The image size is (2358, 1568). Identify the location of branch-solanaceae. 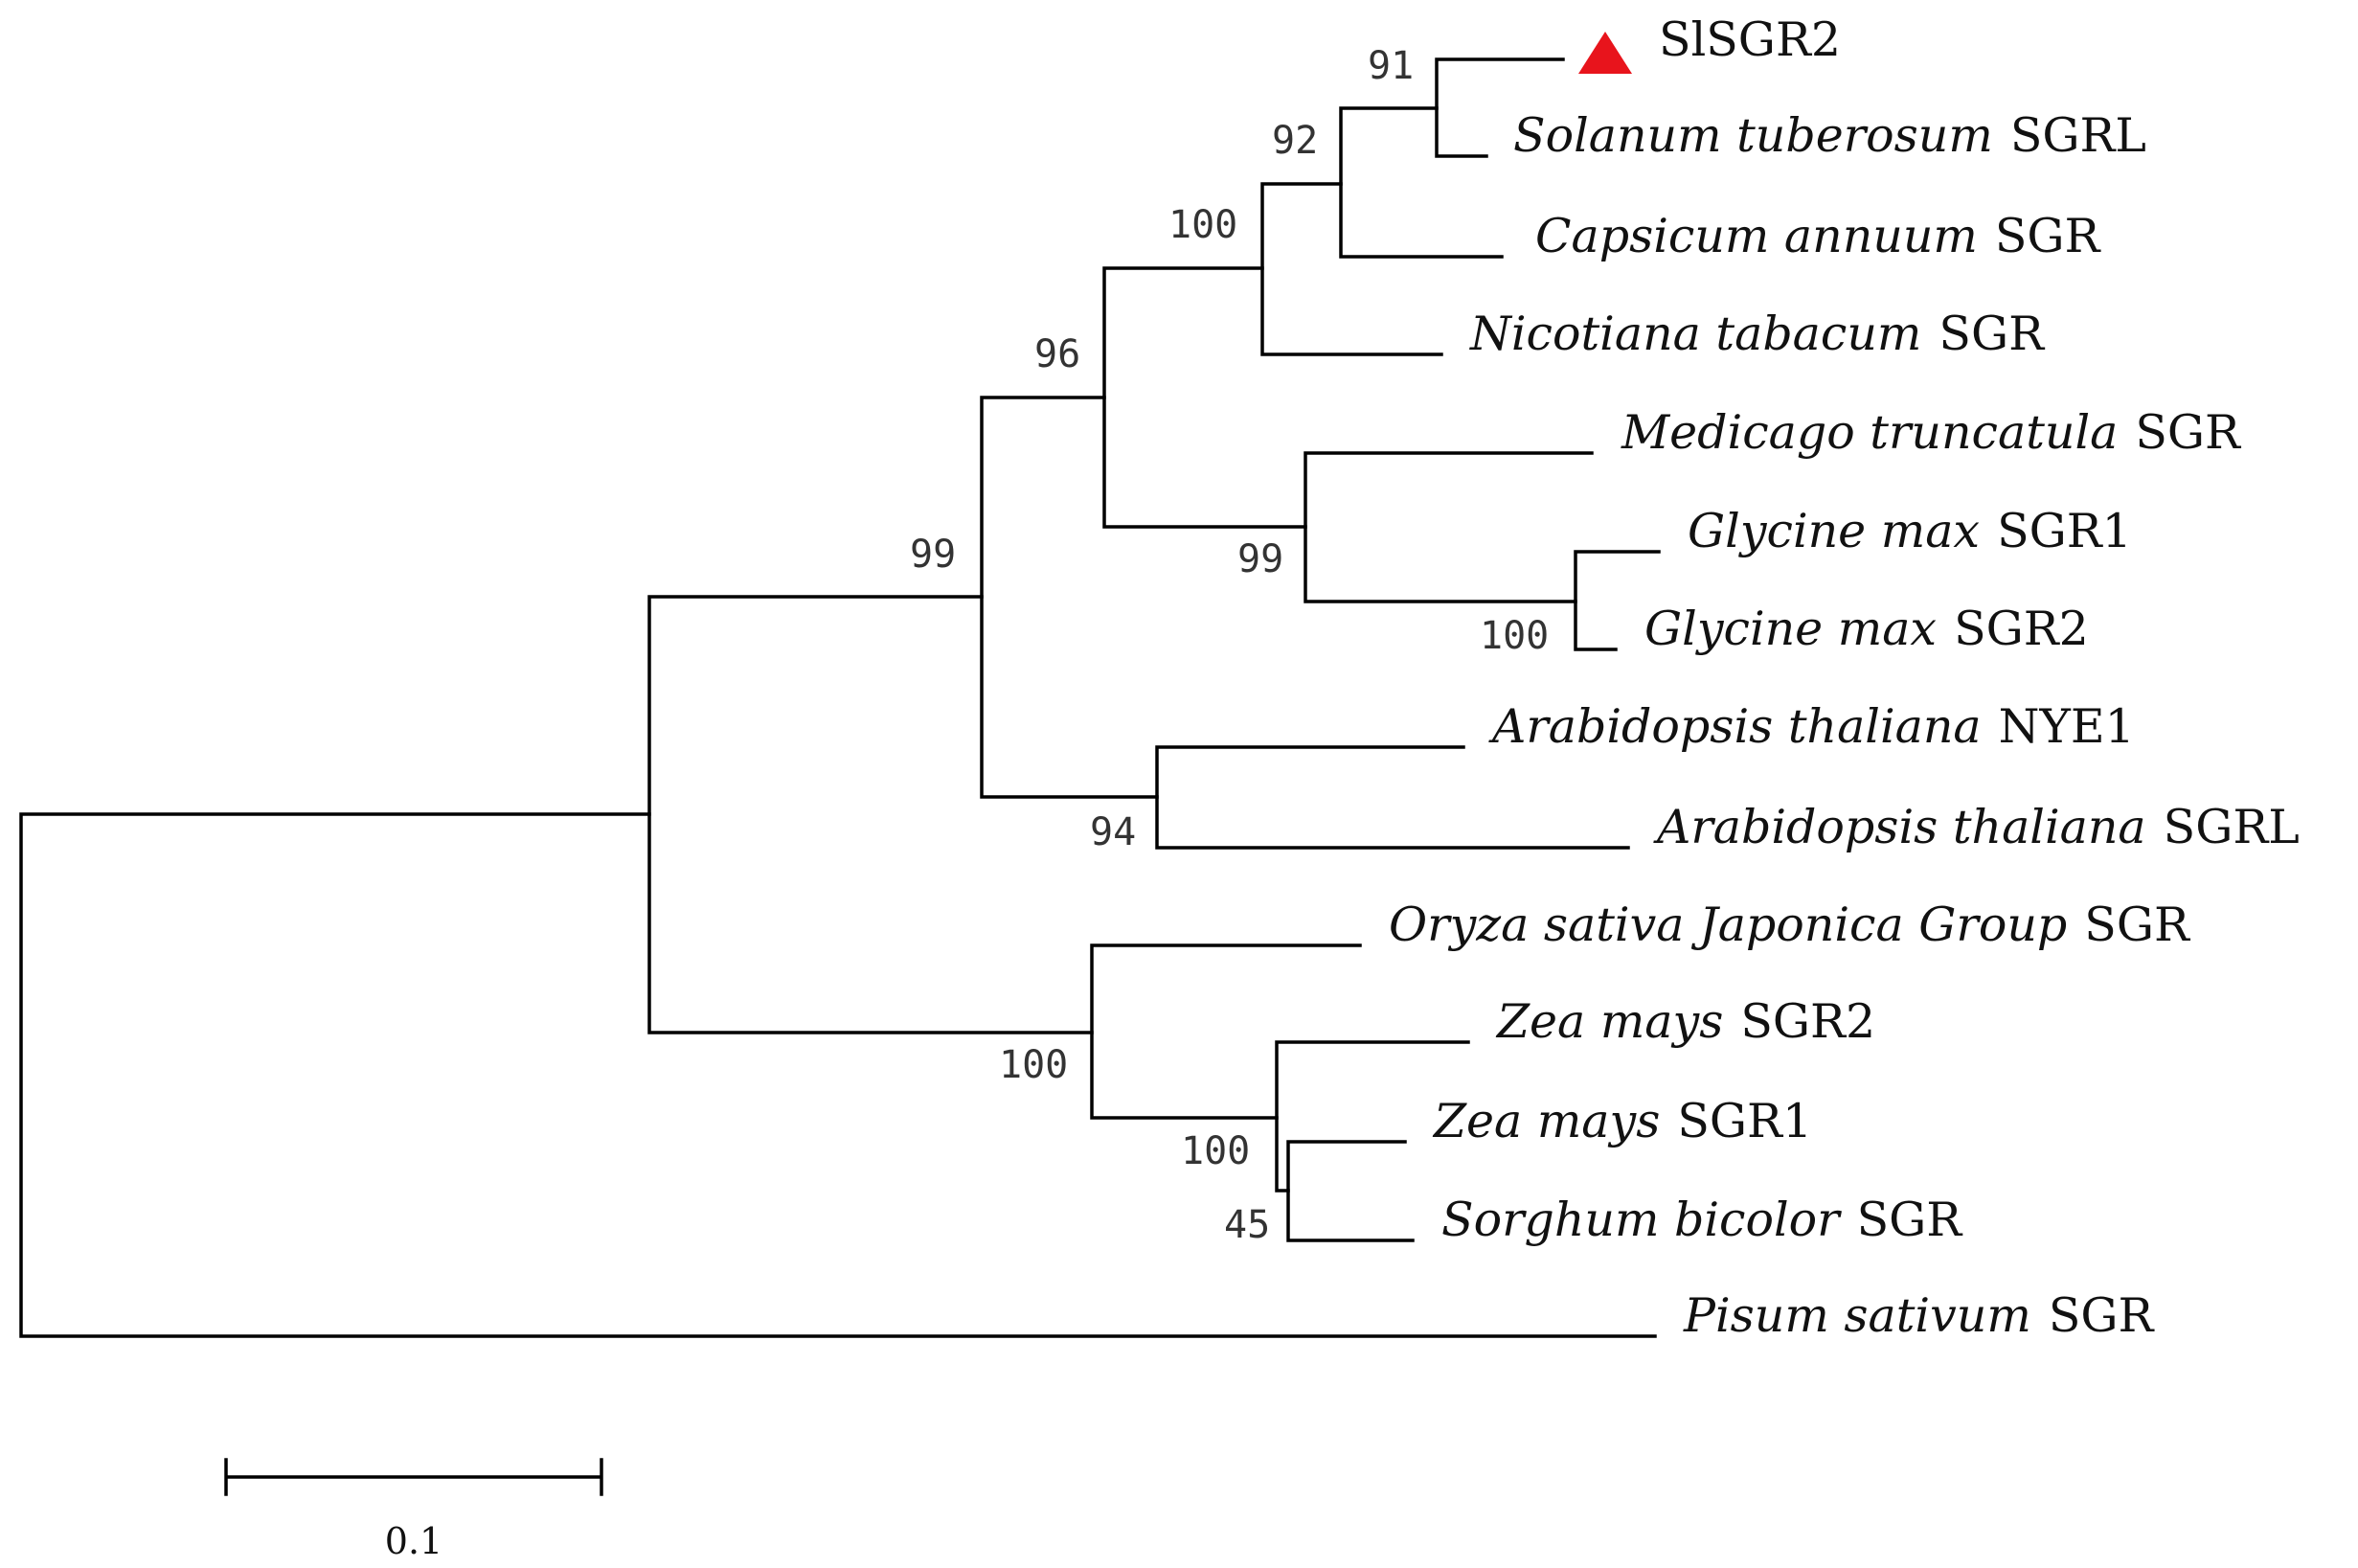
(1351, 269).